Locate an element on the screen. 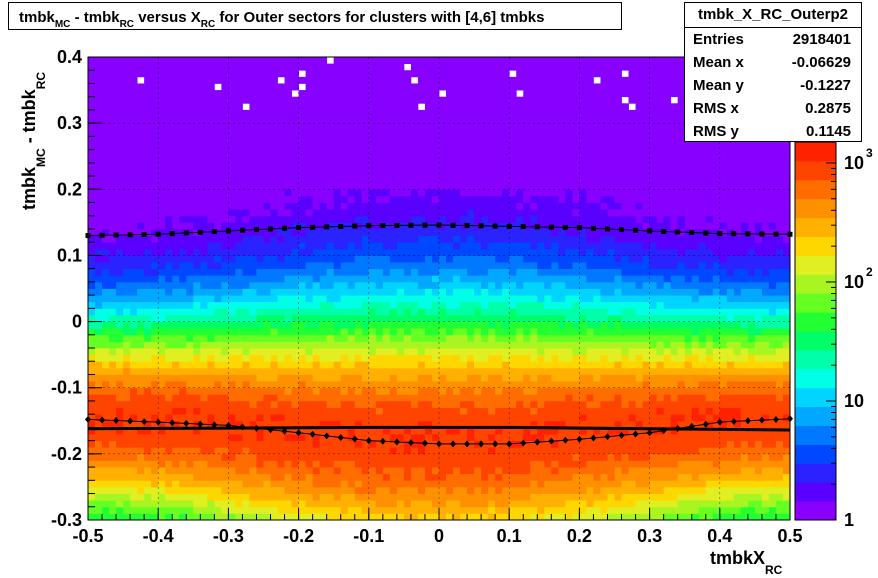 The image size is (878, 578). y-tick-label: -0.3 is located at coordinates (66, 520).